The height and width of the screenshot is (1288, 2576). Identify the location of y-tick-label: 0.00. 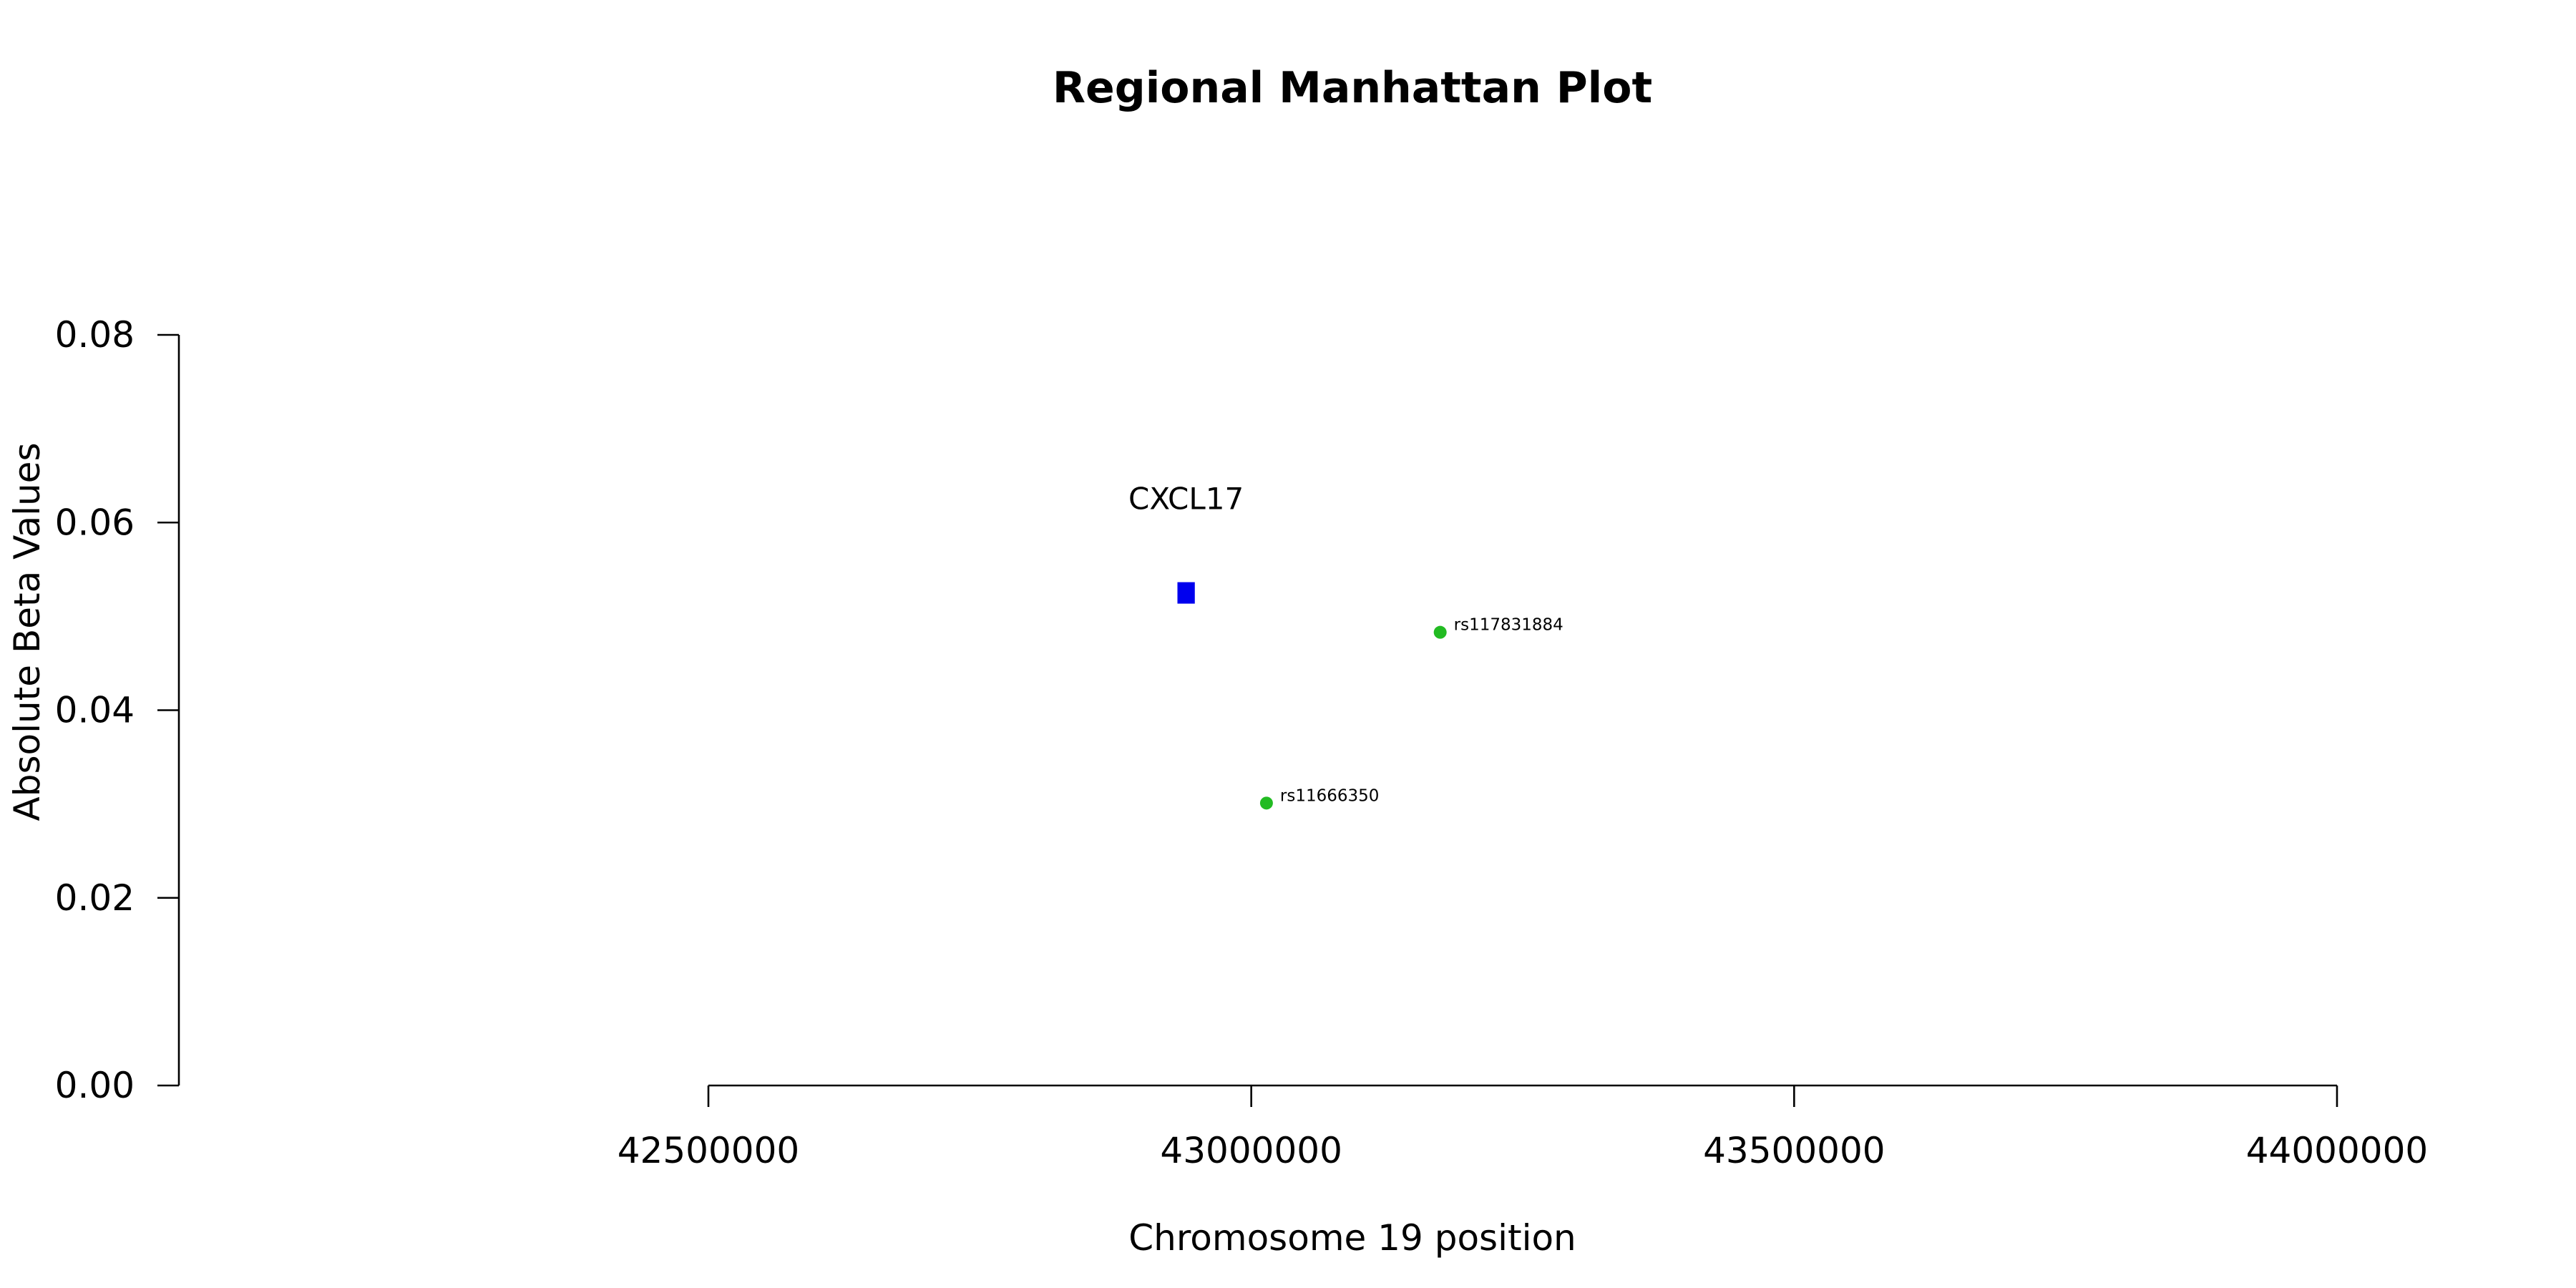
(95, 1085).